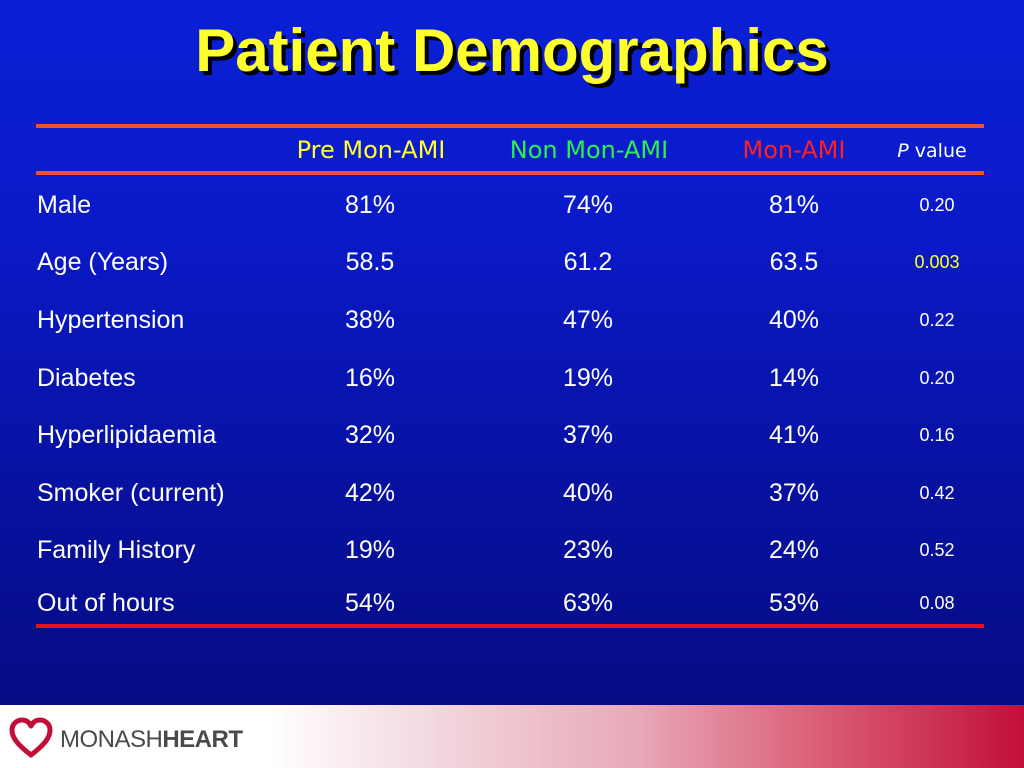  Describe the element at coordinates (589, 150) in the screenshot. I see `column-header-non-mon-ami: Non Mon-AMI` at that location.